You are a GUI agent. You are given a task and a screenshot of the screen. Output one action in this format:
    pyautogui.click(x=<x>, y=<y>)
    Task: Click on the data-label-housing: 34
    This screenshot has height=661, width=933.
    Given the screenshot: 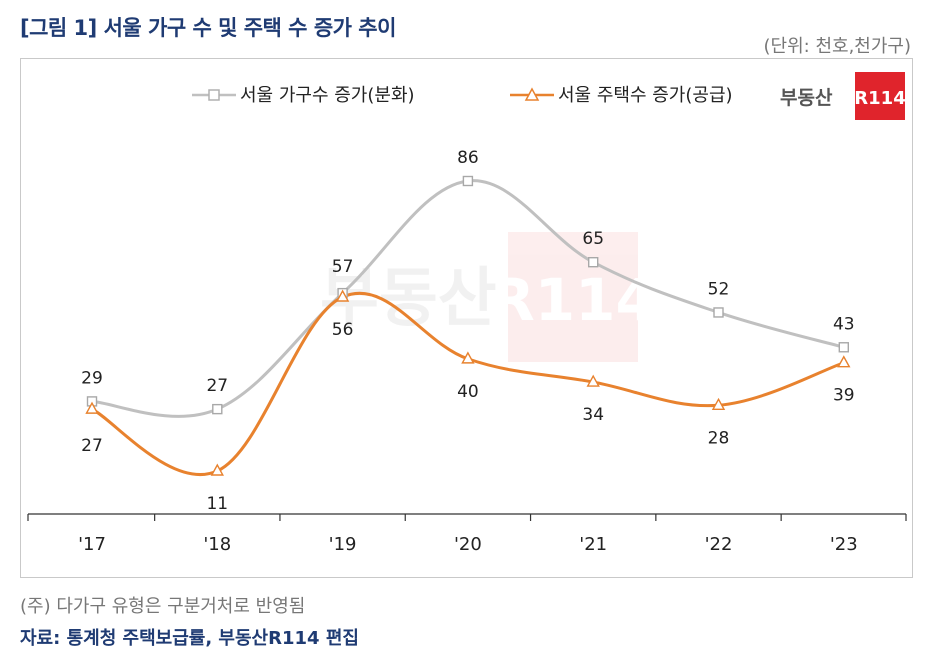 What is the action you would take?
    pyautogui.click(x=593, y=415)
    